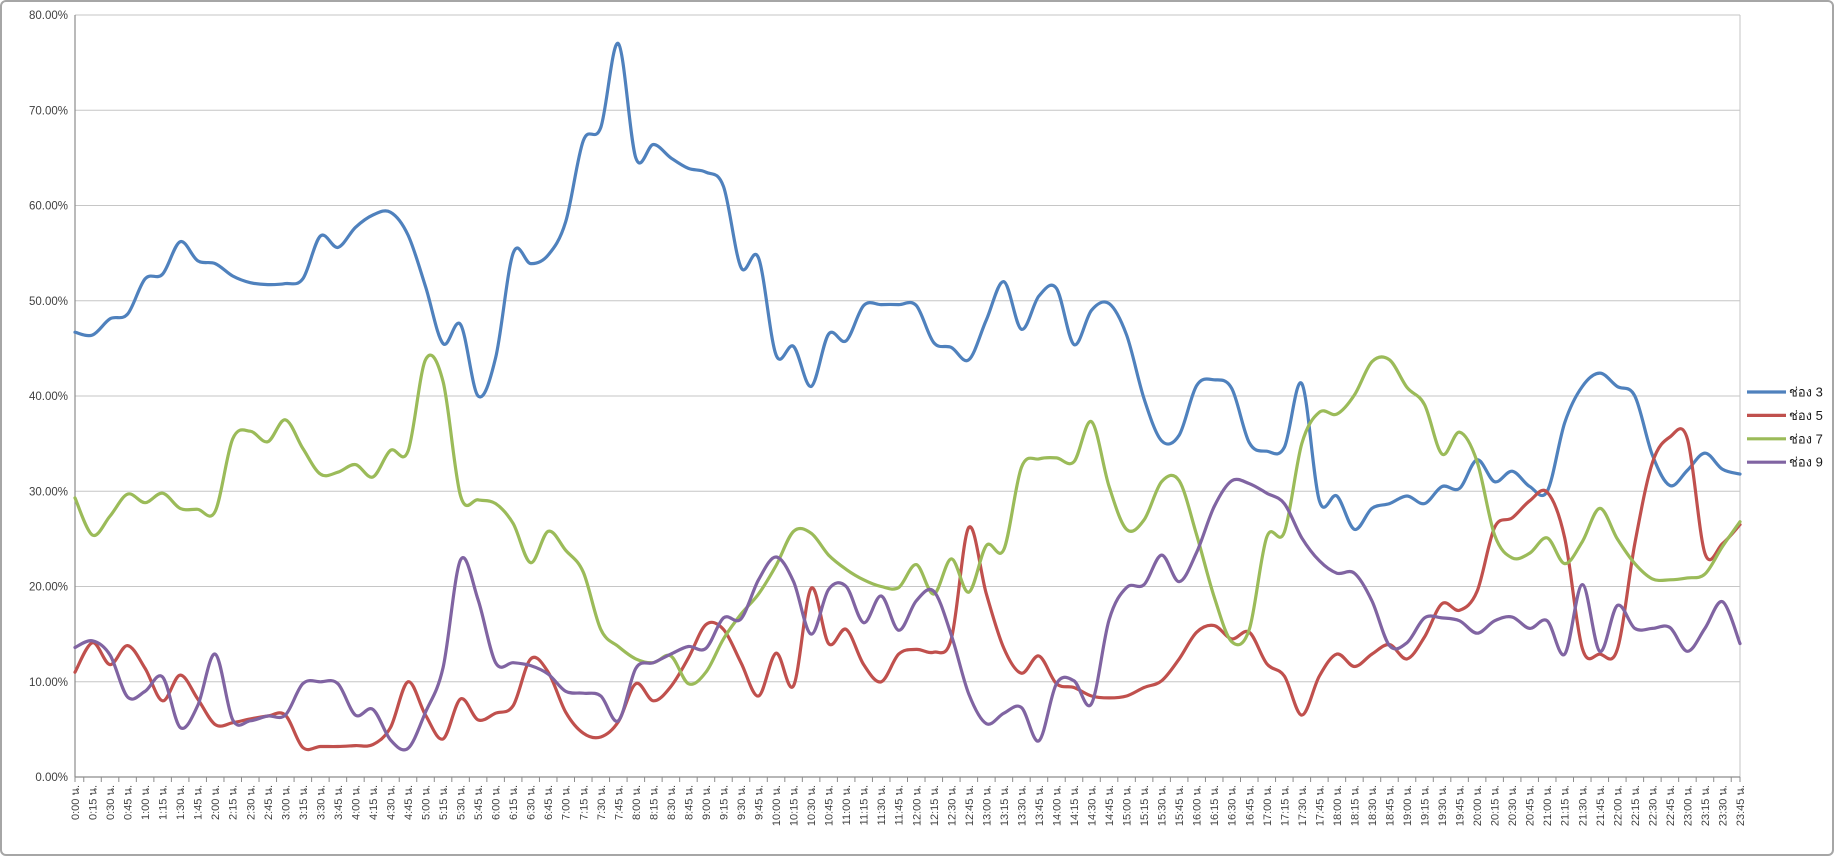 This screenshot has width=1834, height=856. Describe the element at coordinates (1618, 805) in the screenshot. I see `x-axis-tick-label: 22:00 น.` at that location.